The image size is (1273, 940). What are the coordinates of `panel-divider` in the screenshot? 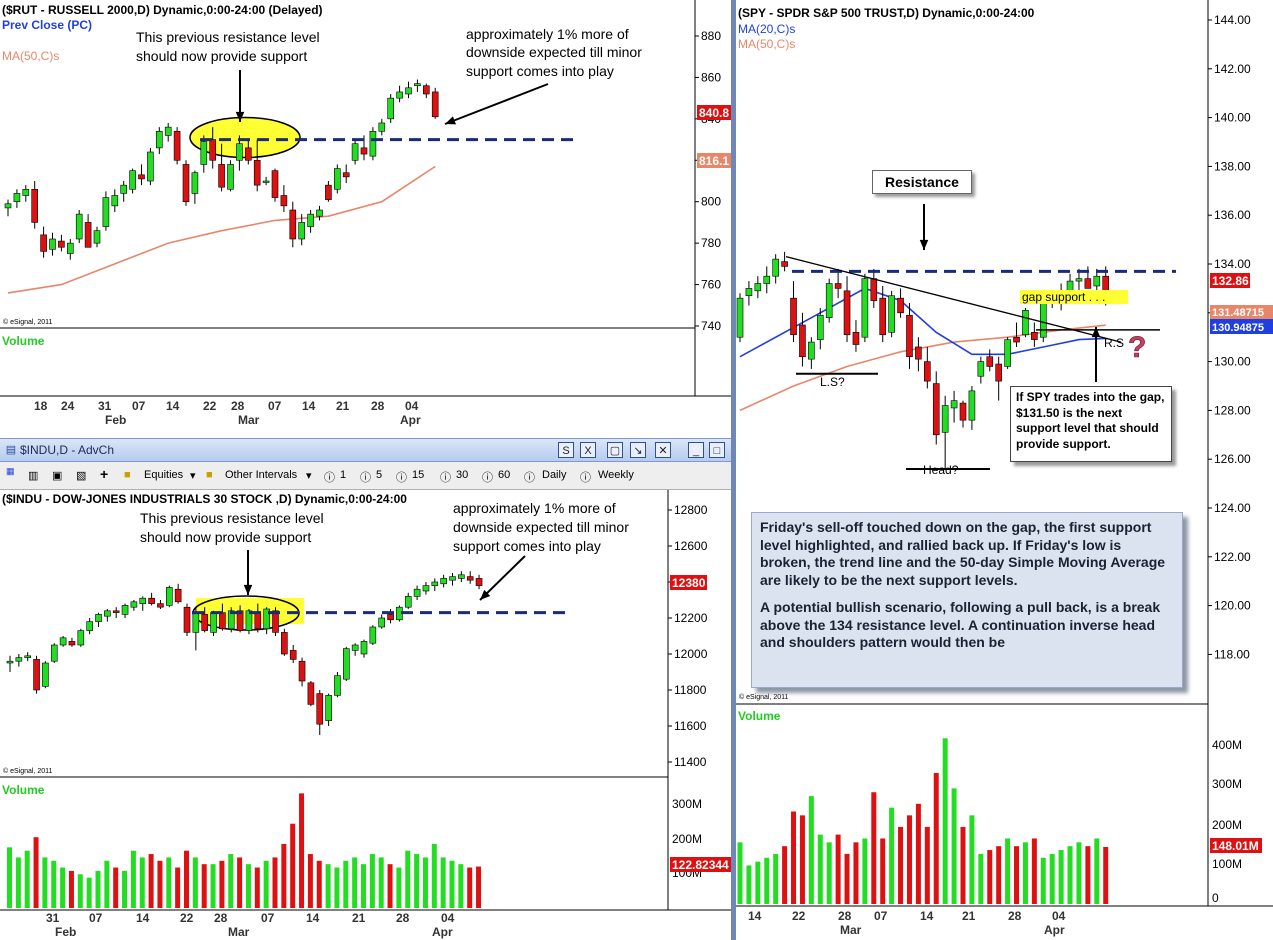 It's located at (733, 470).